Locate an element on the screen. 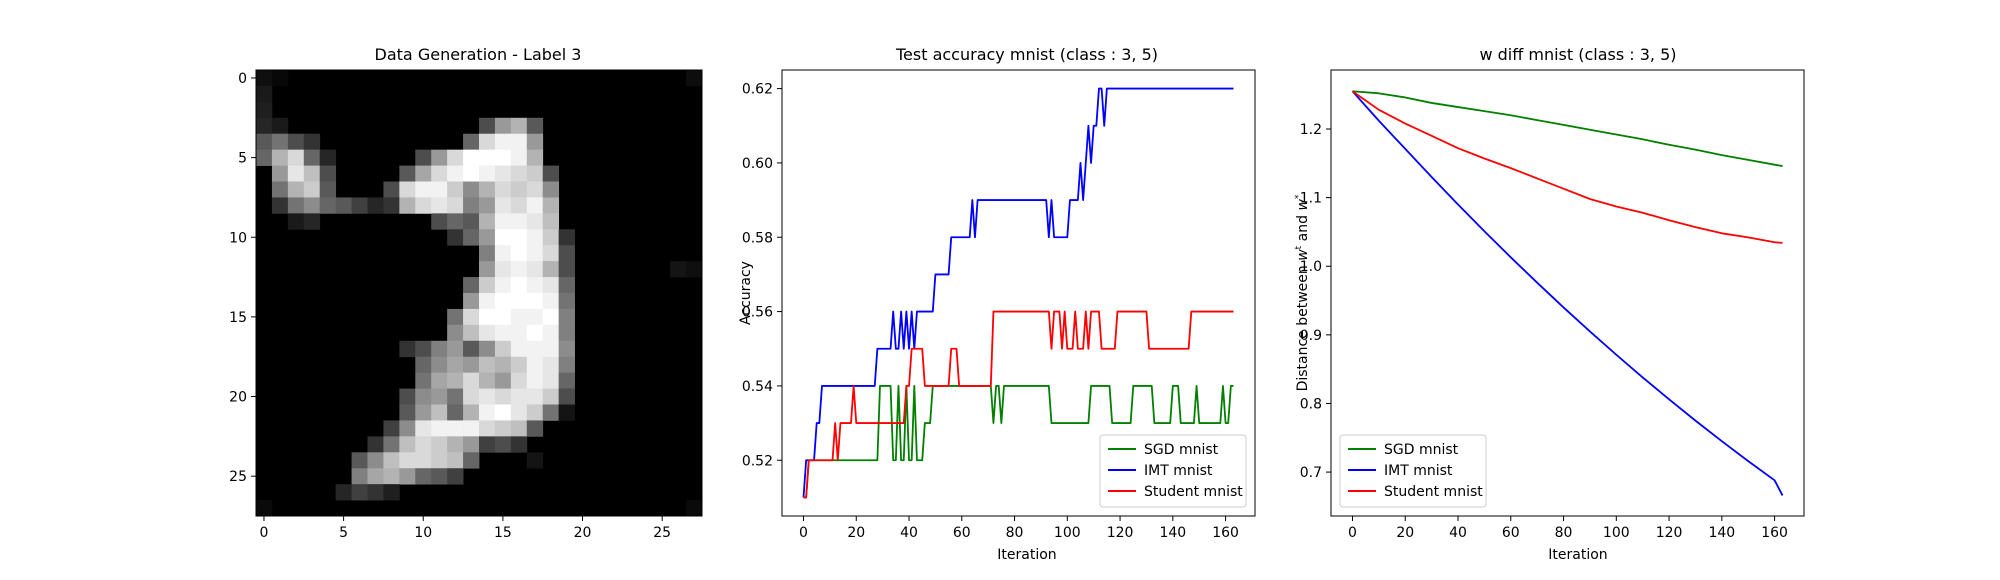 The image size is (2000, 580). accuracy-y-label: Accuracy is located at coordinates (746, 293).